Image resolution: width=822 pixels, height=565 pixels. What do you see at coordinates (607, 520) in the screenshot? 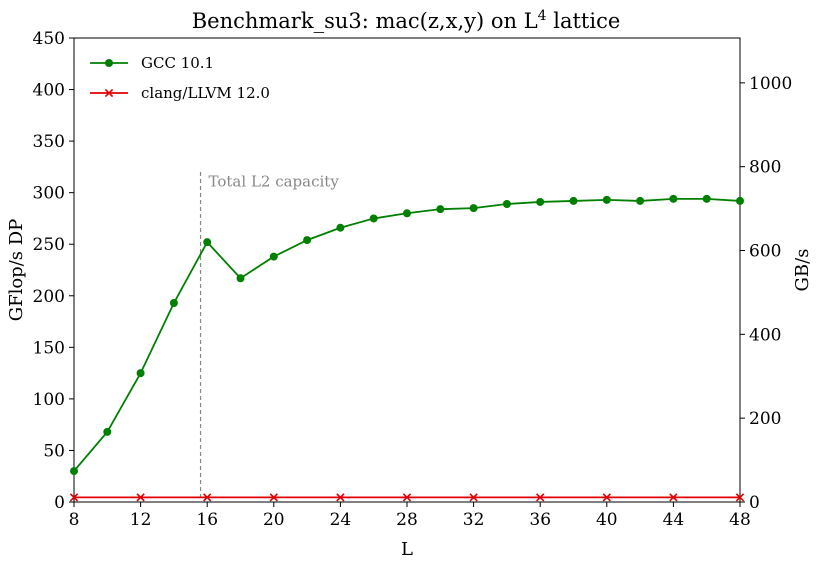
I see `x-tick-label: 40` at bounding box center [607, 520].